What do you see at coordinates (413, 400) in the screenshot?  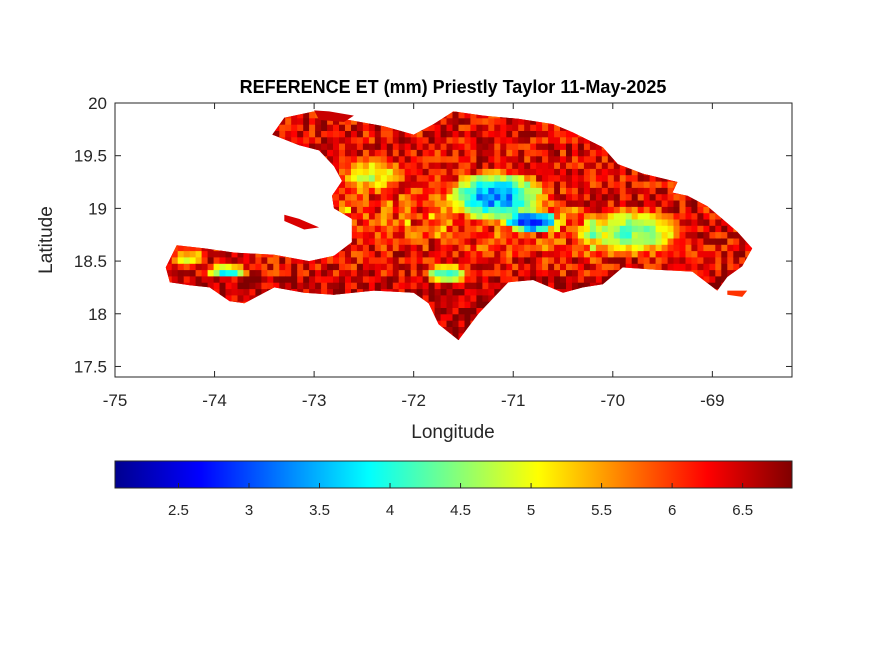 I see `x-tick-label: -72` at bounding box center [413, 400].